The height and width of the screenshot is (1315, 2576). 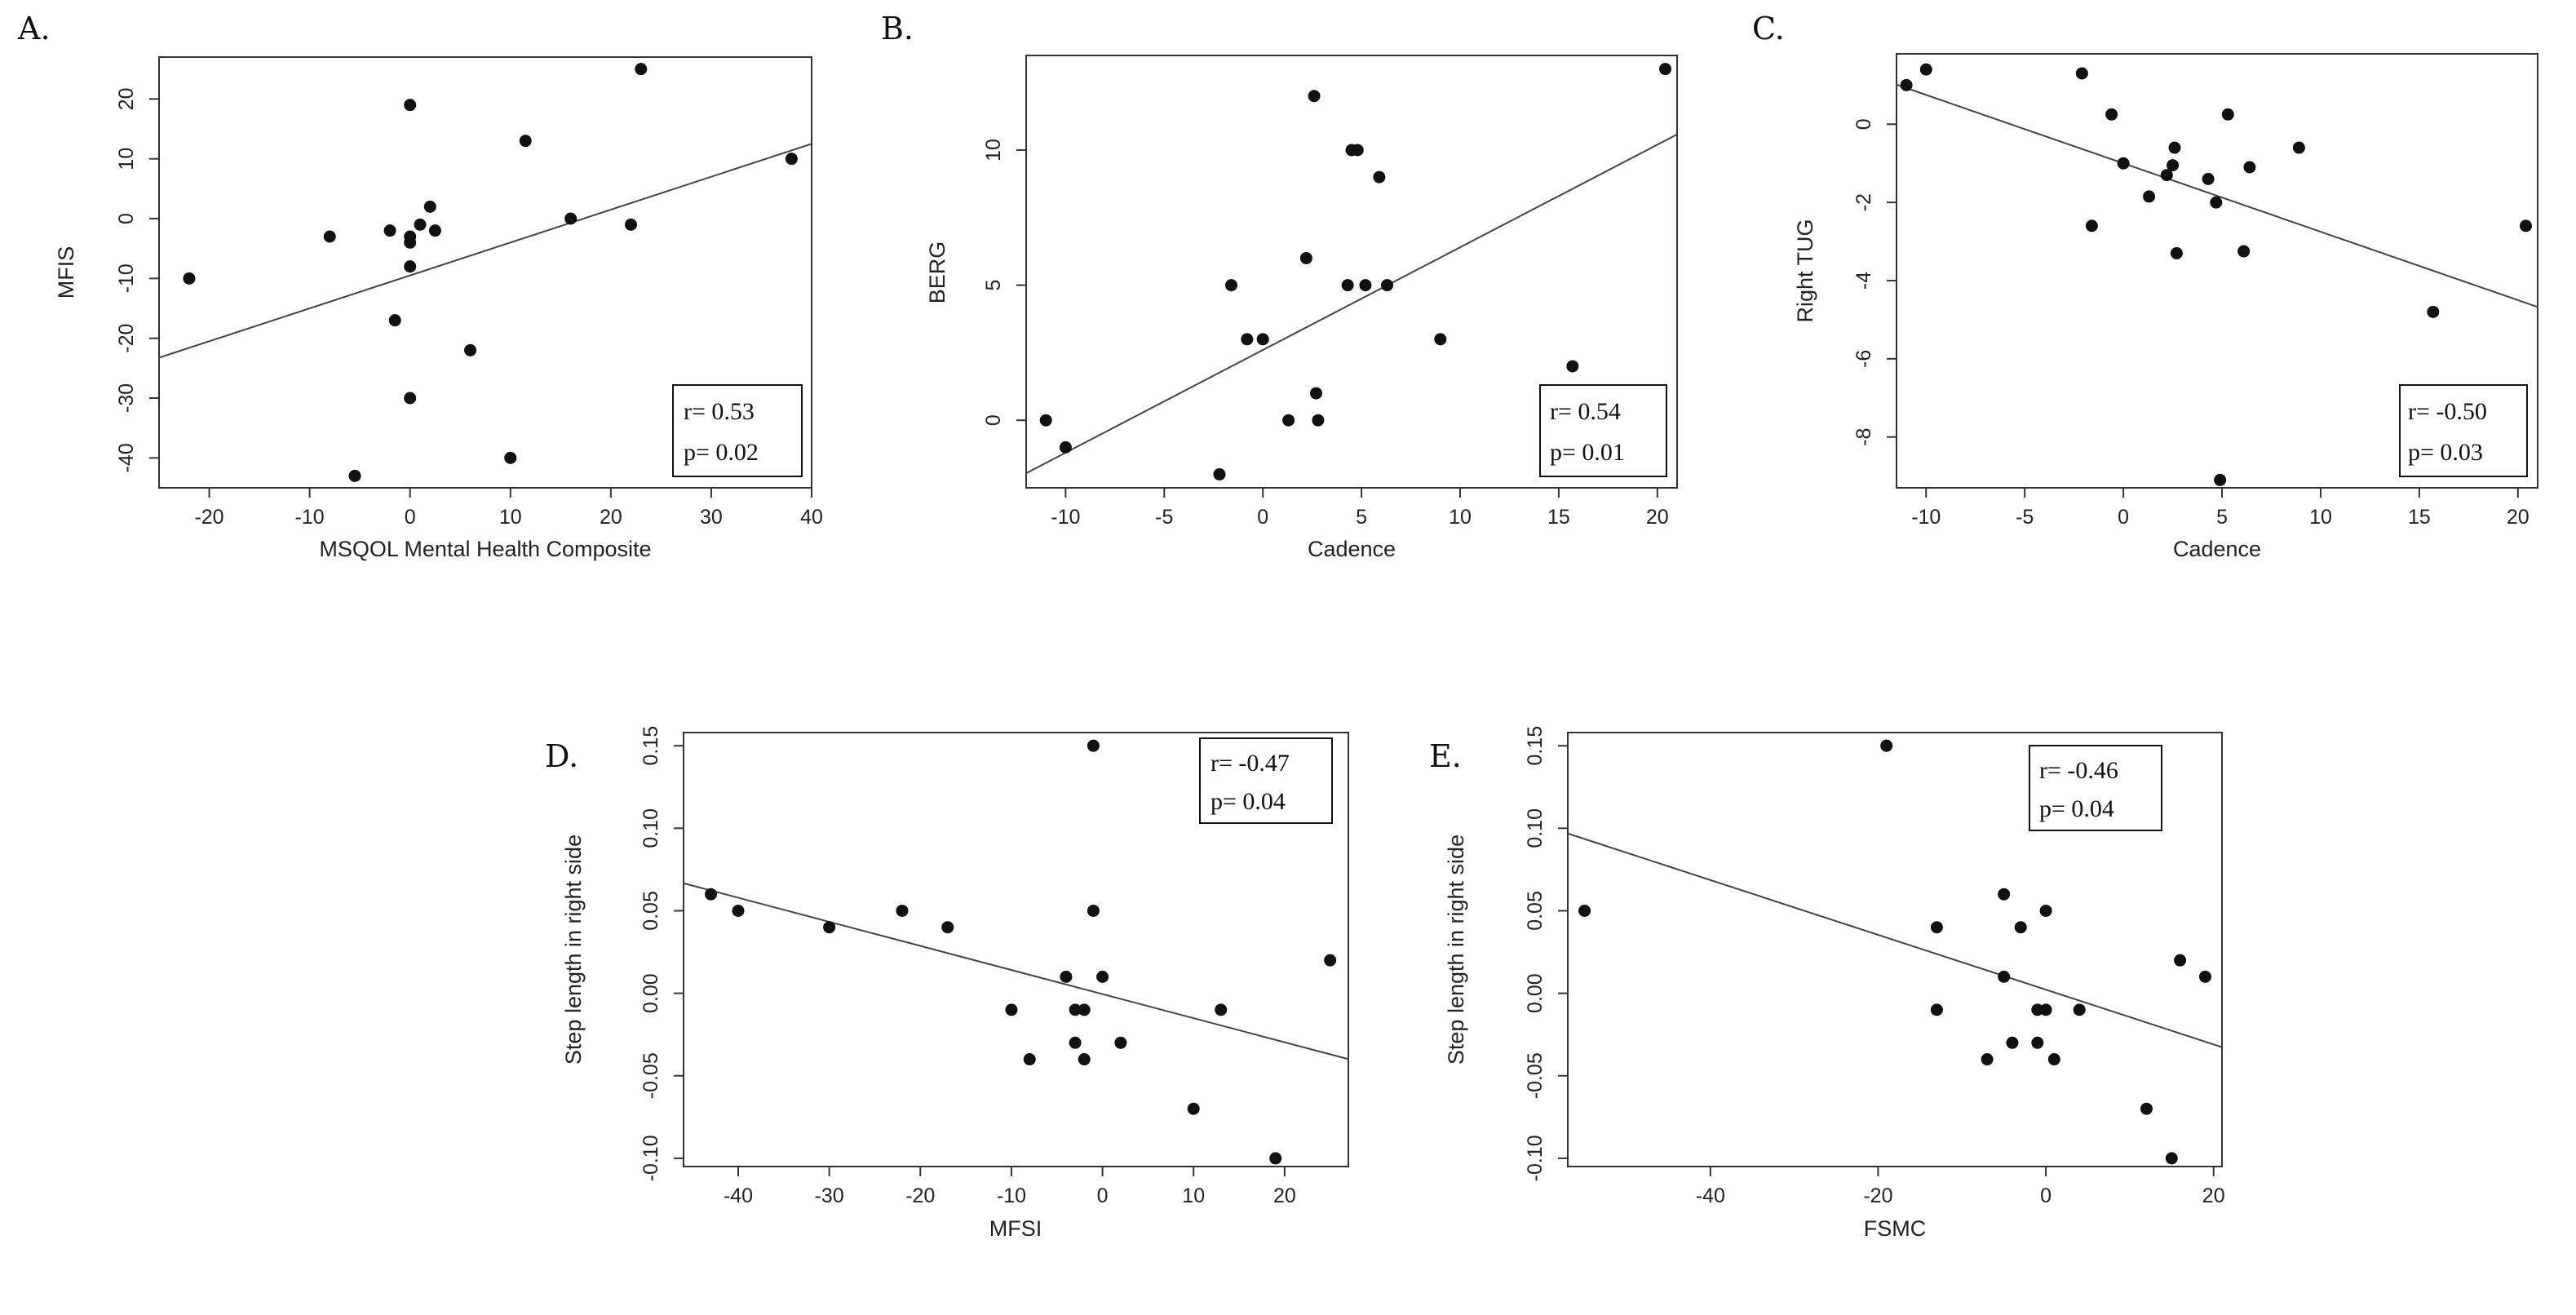 What do you see at coordinates (1603, 430) in the screenshot?
I see `stats-box: r= 0.54 p= 0.01` at bounding box center [1603, 430].